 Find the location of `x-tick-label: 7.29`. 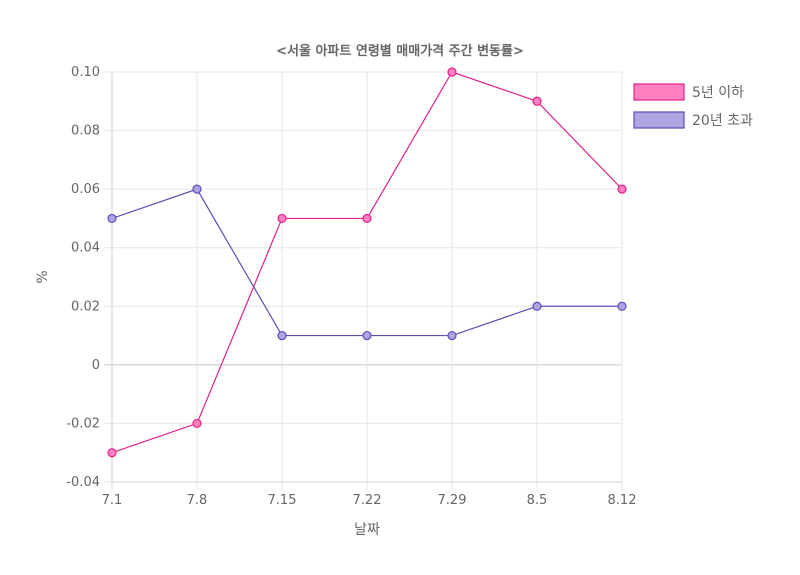

x-tick-label: 7.29 is located at coordinates (452, 500).